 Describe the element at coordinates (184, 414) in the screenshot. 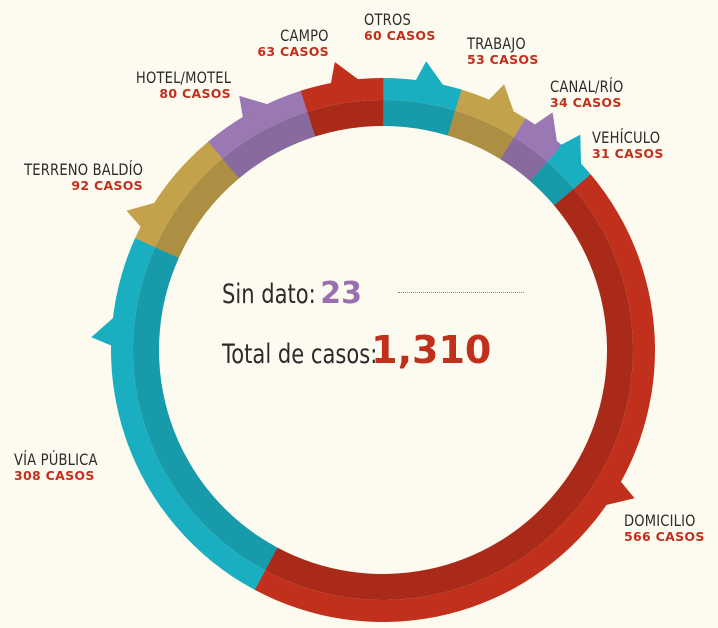

I see `segment-v-a-p-blica` at that location.